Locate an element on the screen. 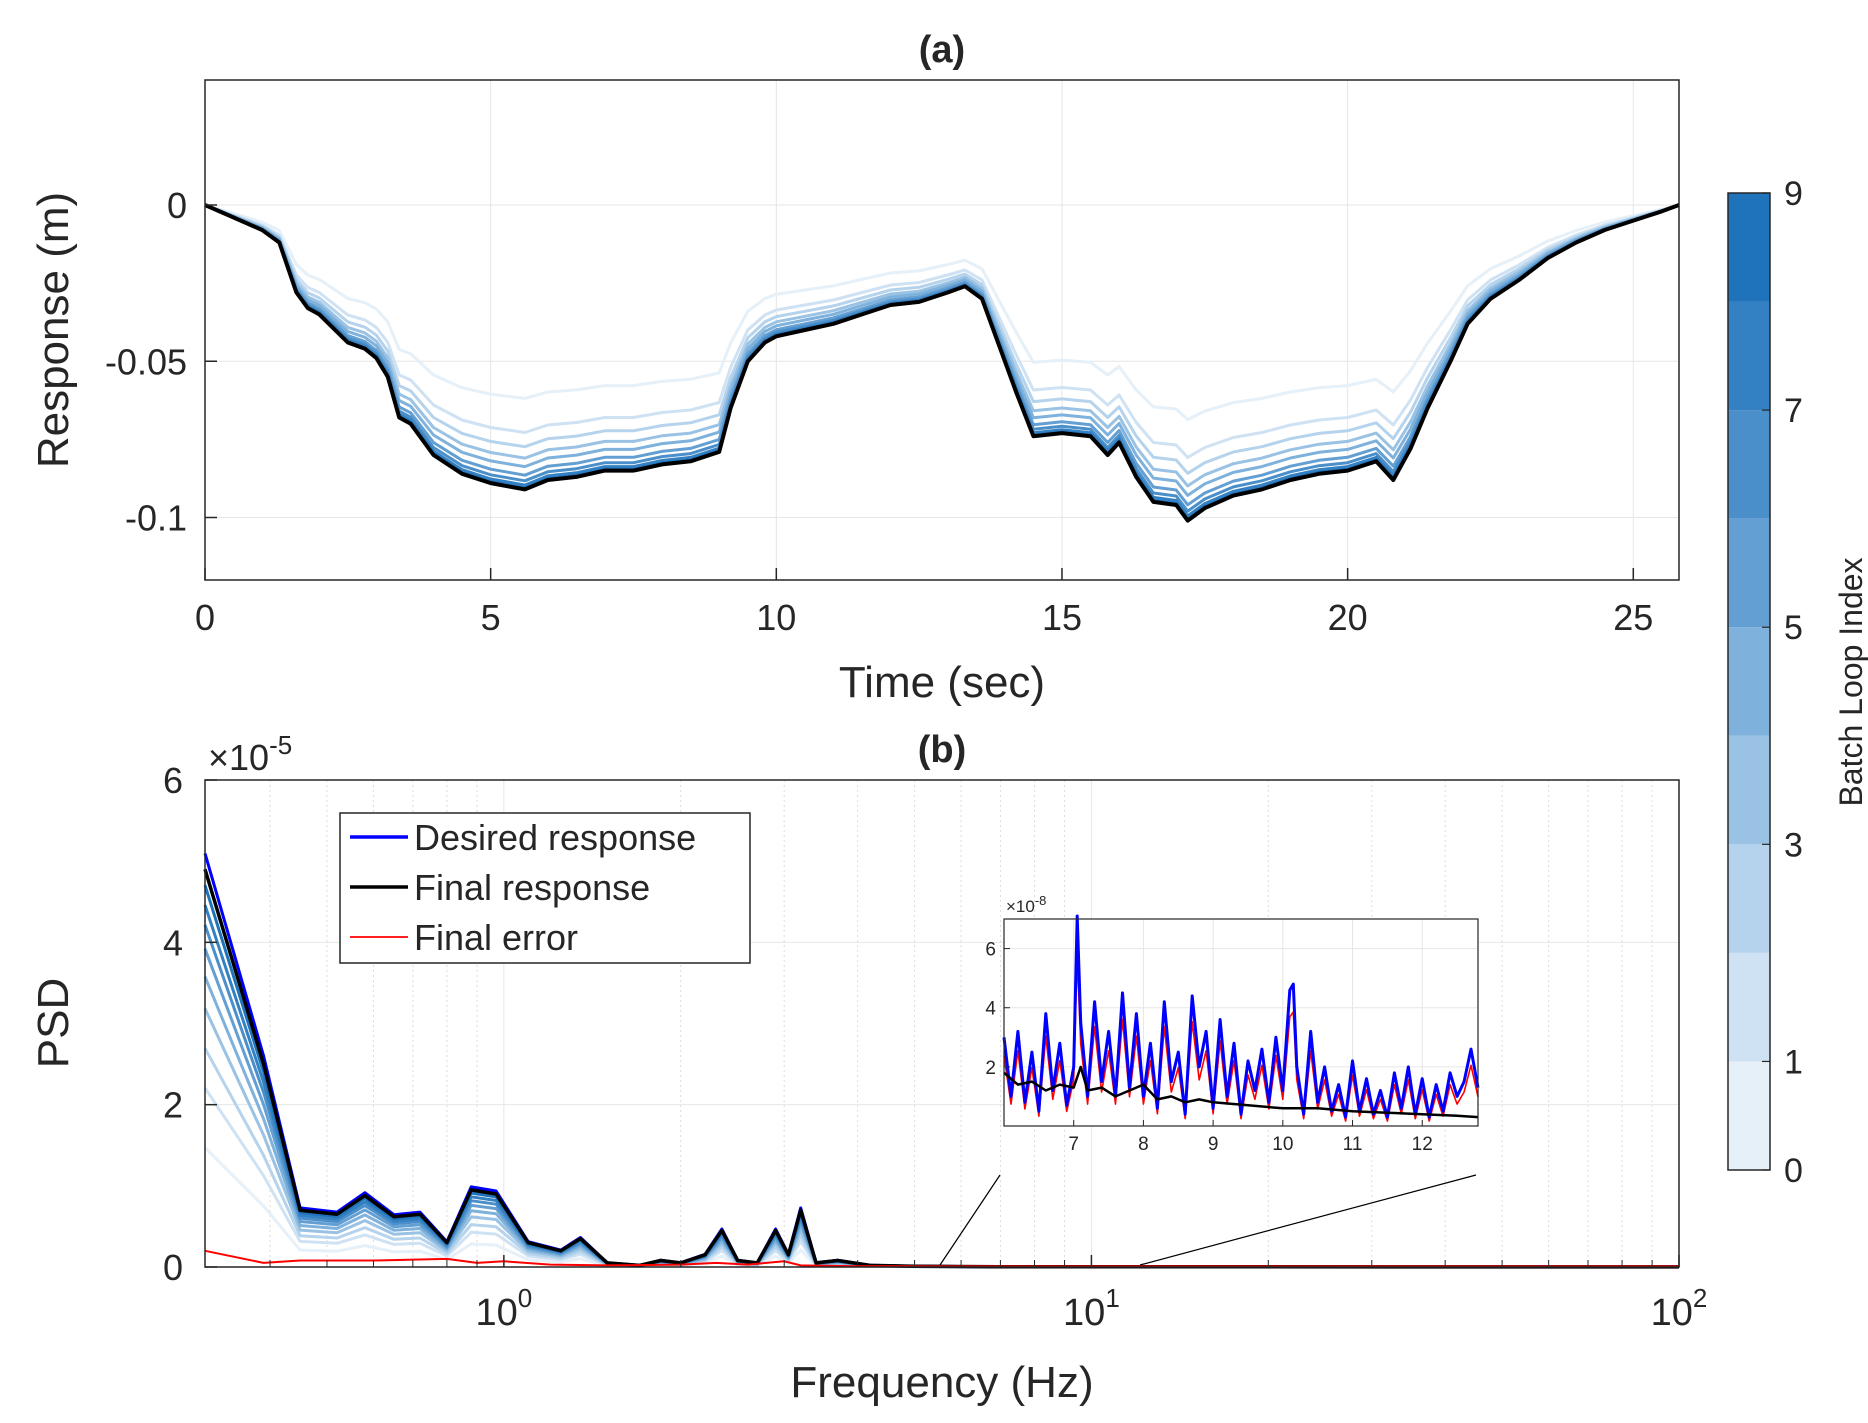 Image resolution: width=1868 pixels, height=1423 pixels. inset-exponent-prefix: ×10 is located at coordinates (1020, 906).